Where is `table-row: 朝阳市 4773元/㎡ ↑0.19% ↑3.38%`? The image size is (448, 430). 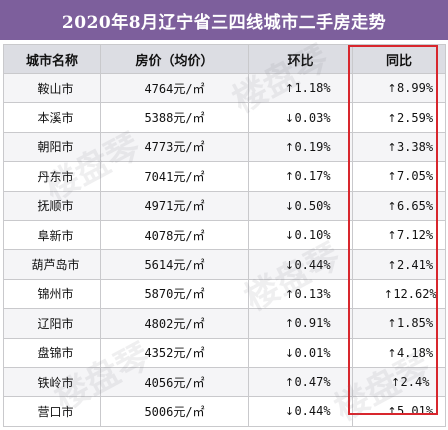
table-row: 朝阳市 4773元/㎡ ↑0.19% ↑3.38% is located at coordinates (224, 147).